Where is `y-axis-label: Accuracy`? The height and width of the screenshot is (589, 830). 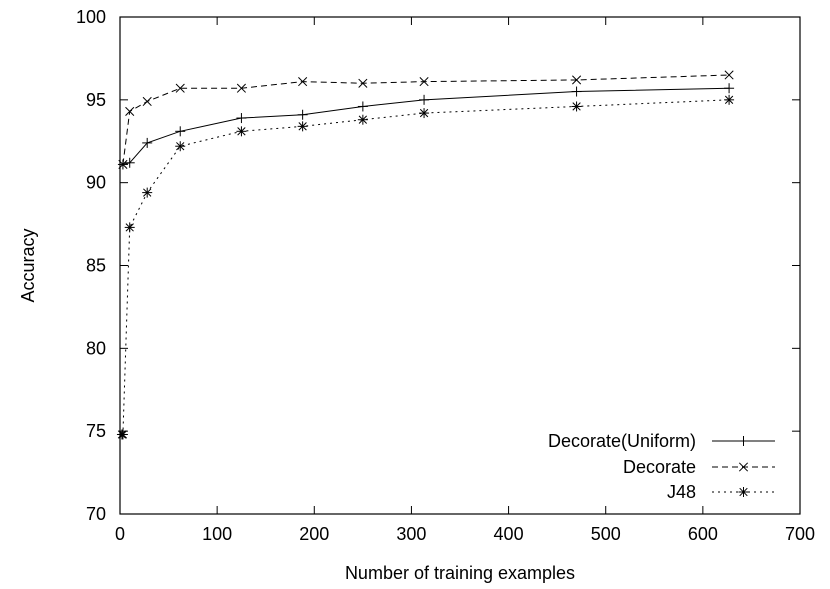 y-axis-label: Accuracy is located at coordinates (28, 265).